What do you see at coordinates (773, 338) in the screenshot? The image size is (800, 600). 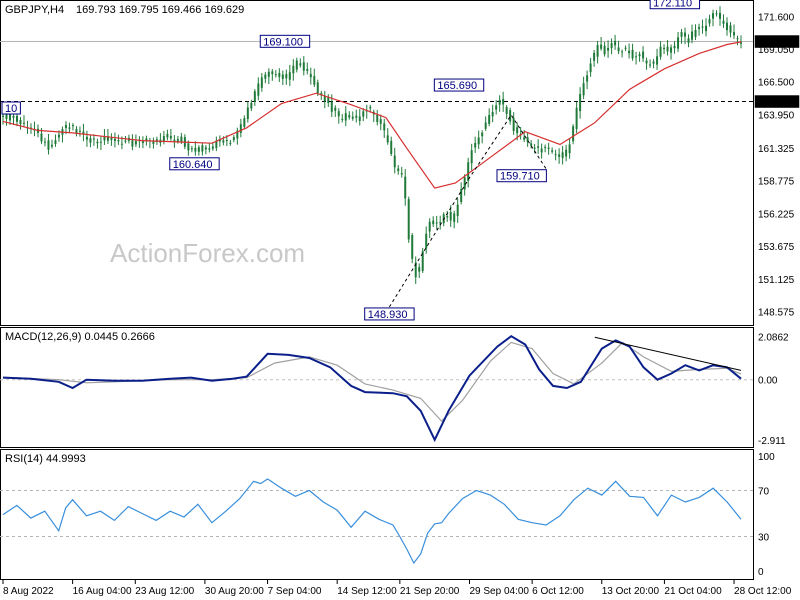 I see `macd-tick-label: 2.0862` at bounding box center [773, 338].